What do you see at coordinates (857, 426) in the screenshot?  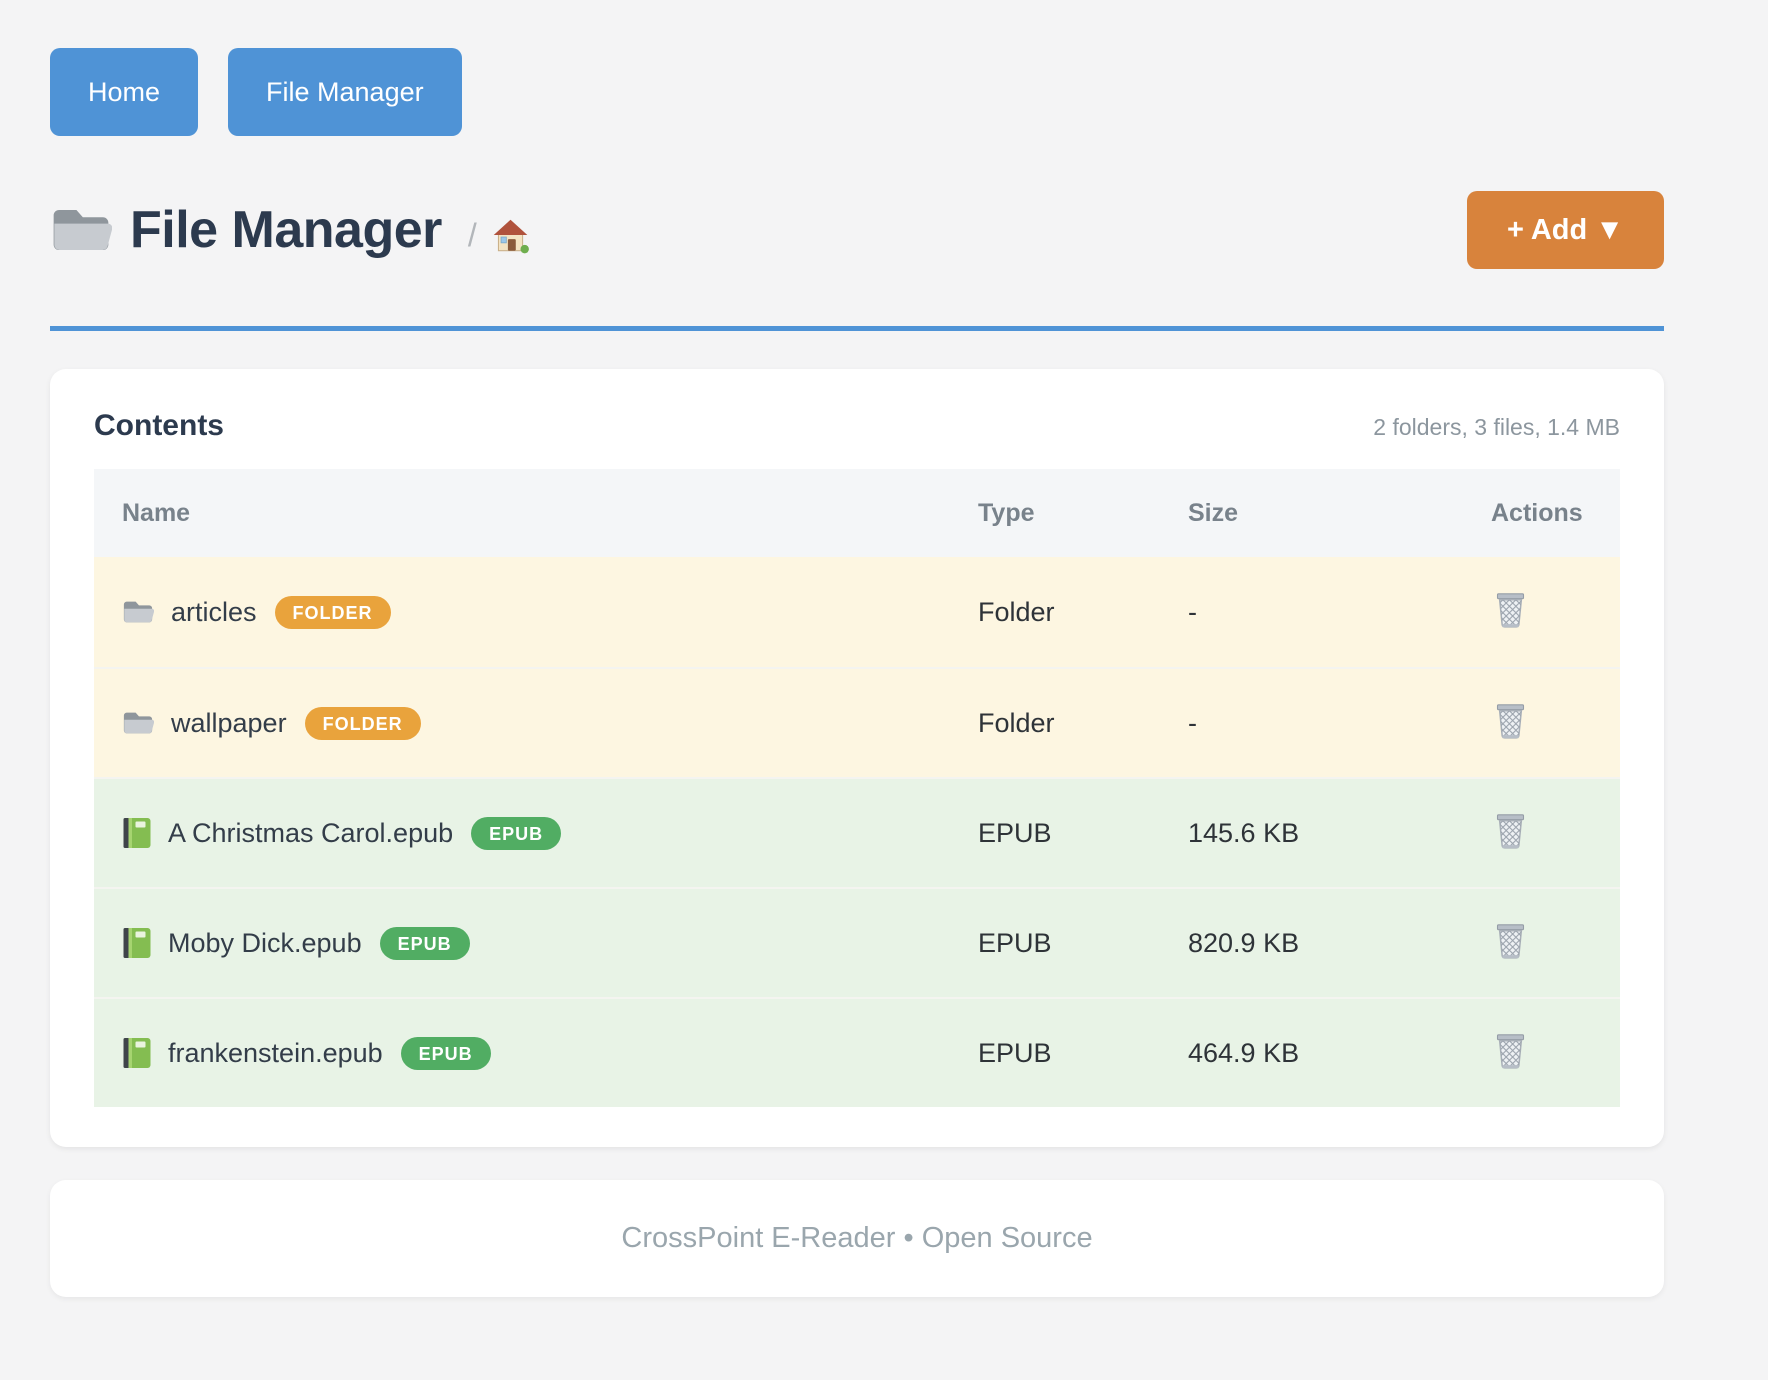 I see `contents-card-header: Contents 2 folders, 3 files, 1.4 MB` at bounding box center [857, 426].